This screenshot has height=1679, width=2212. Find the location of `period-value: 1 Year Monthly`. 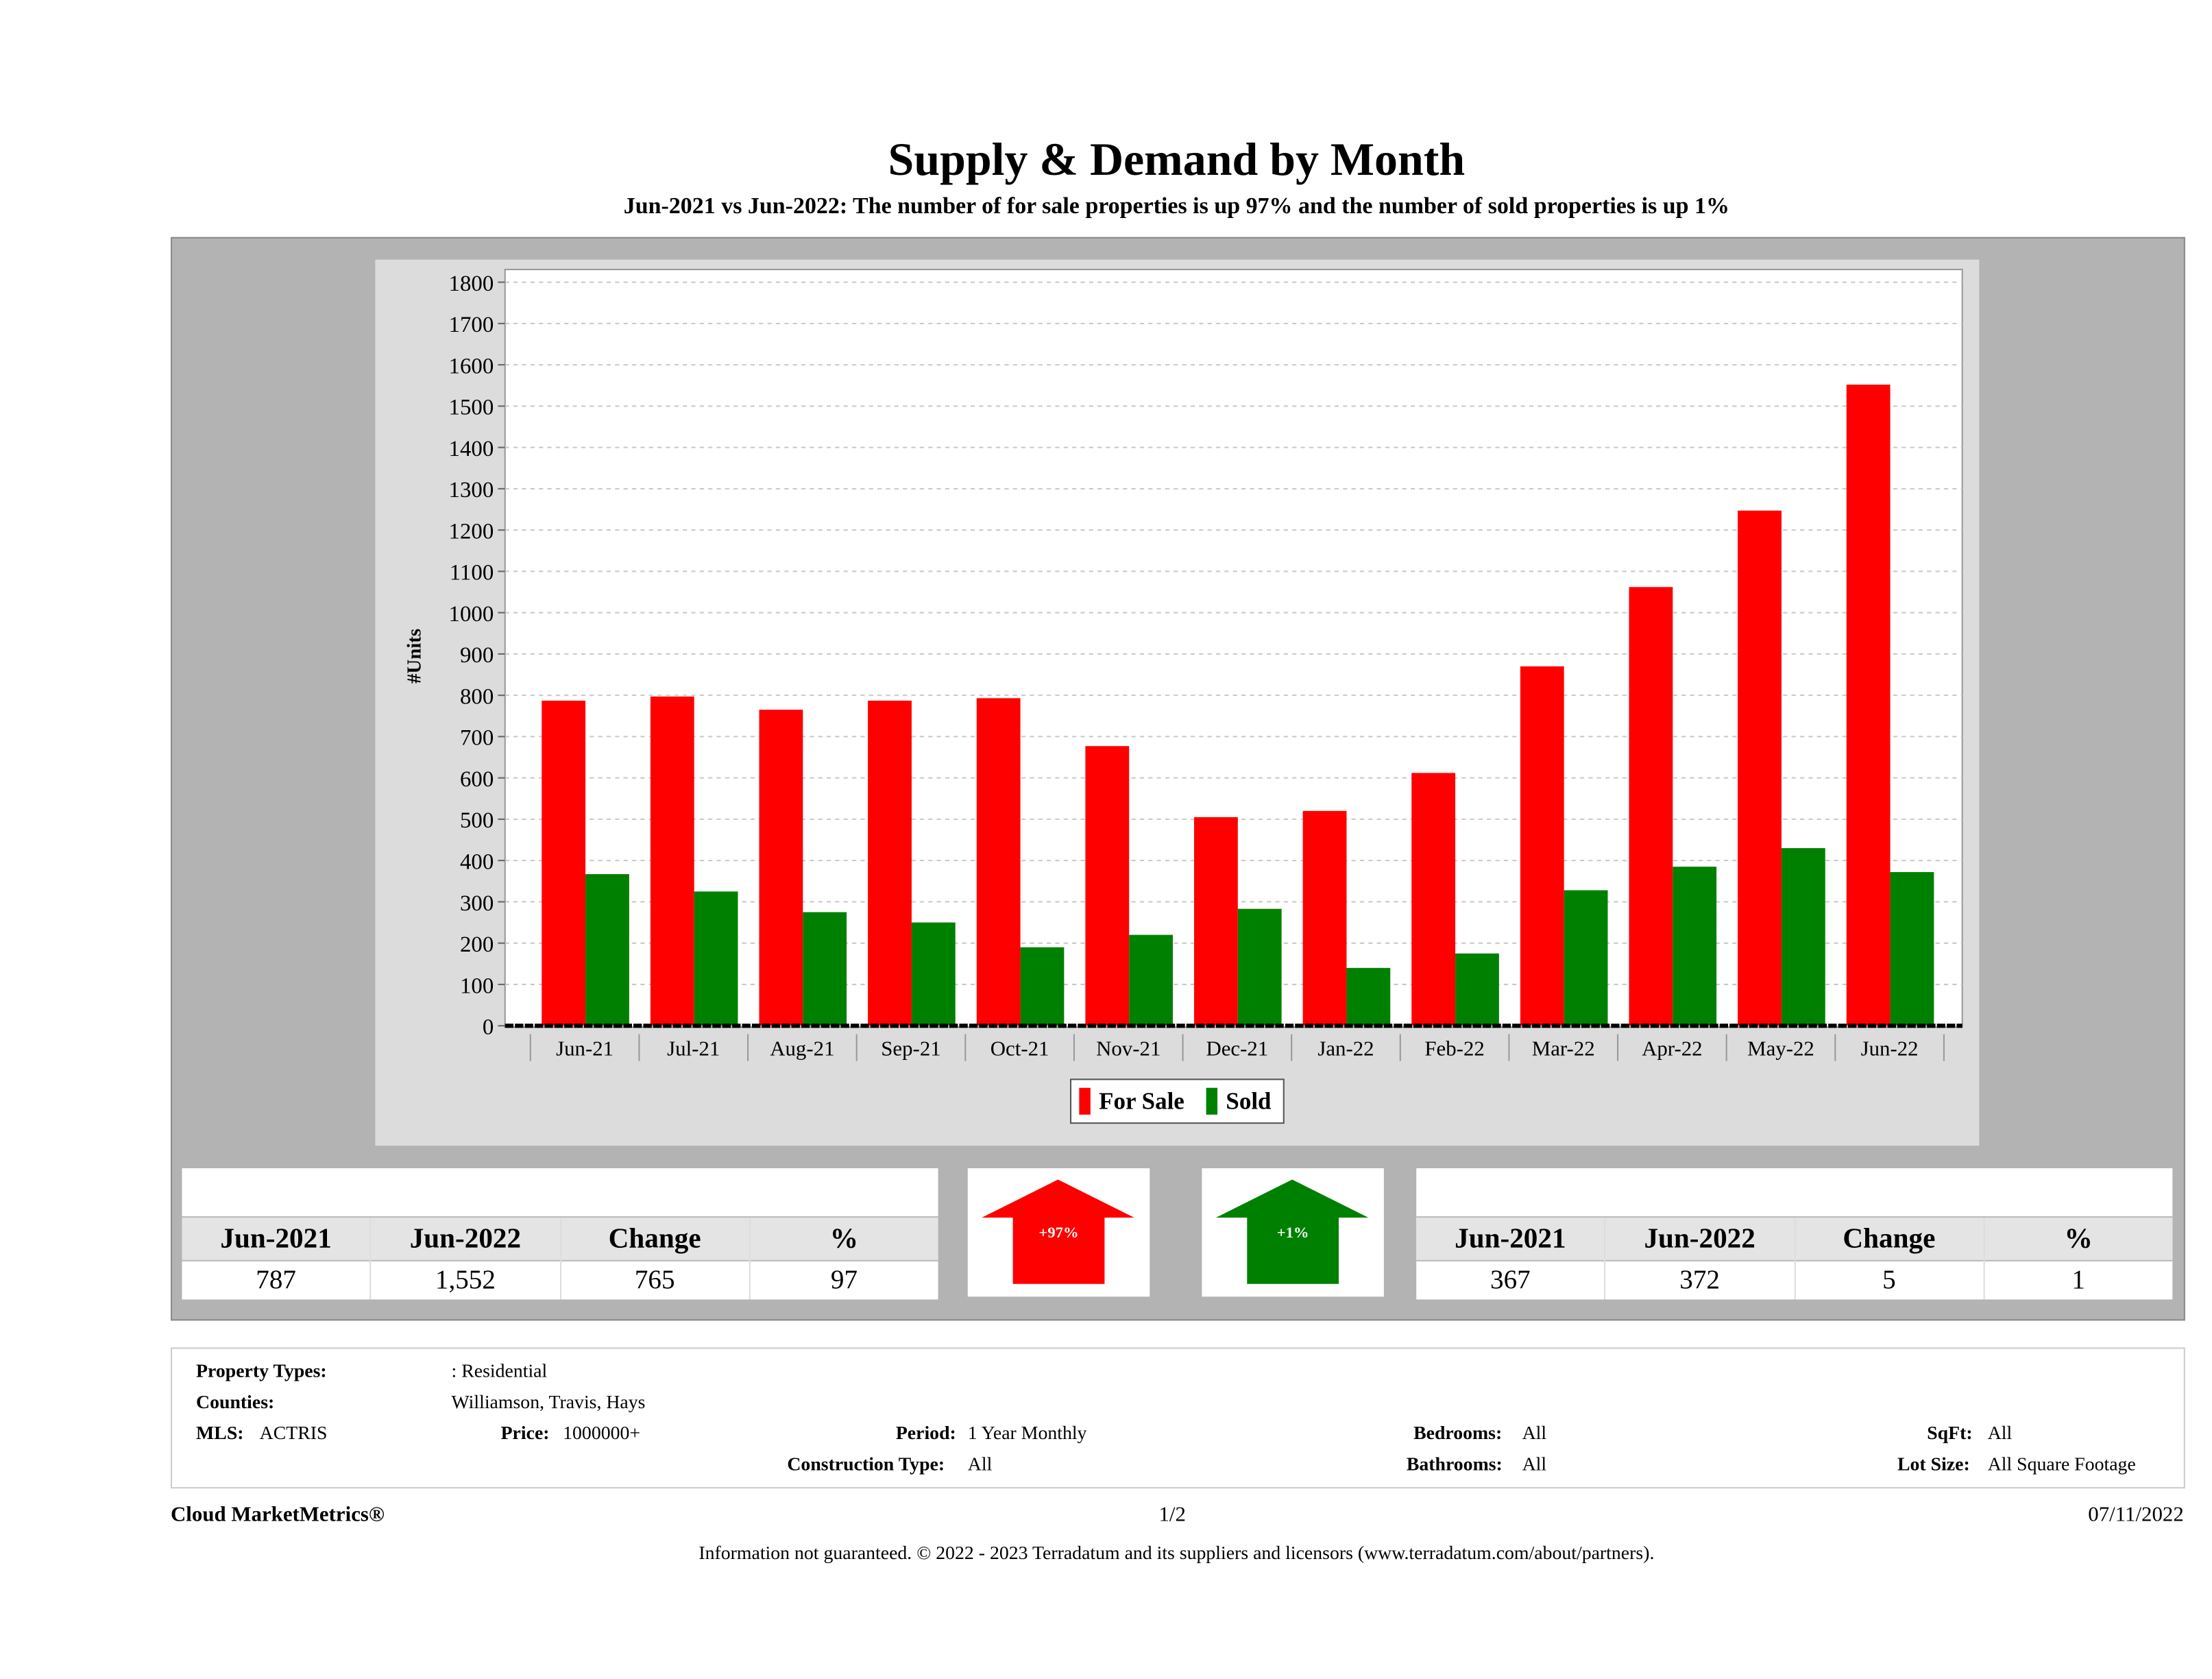

period-value: 1 Year Monthly is located at coordinates (1027, 1433).